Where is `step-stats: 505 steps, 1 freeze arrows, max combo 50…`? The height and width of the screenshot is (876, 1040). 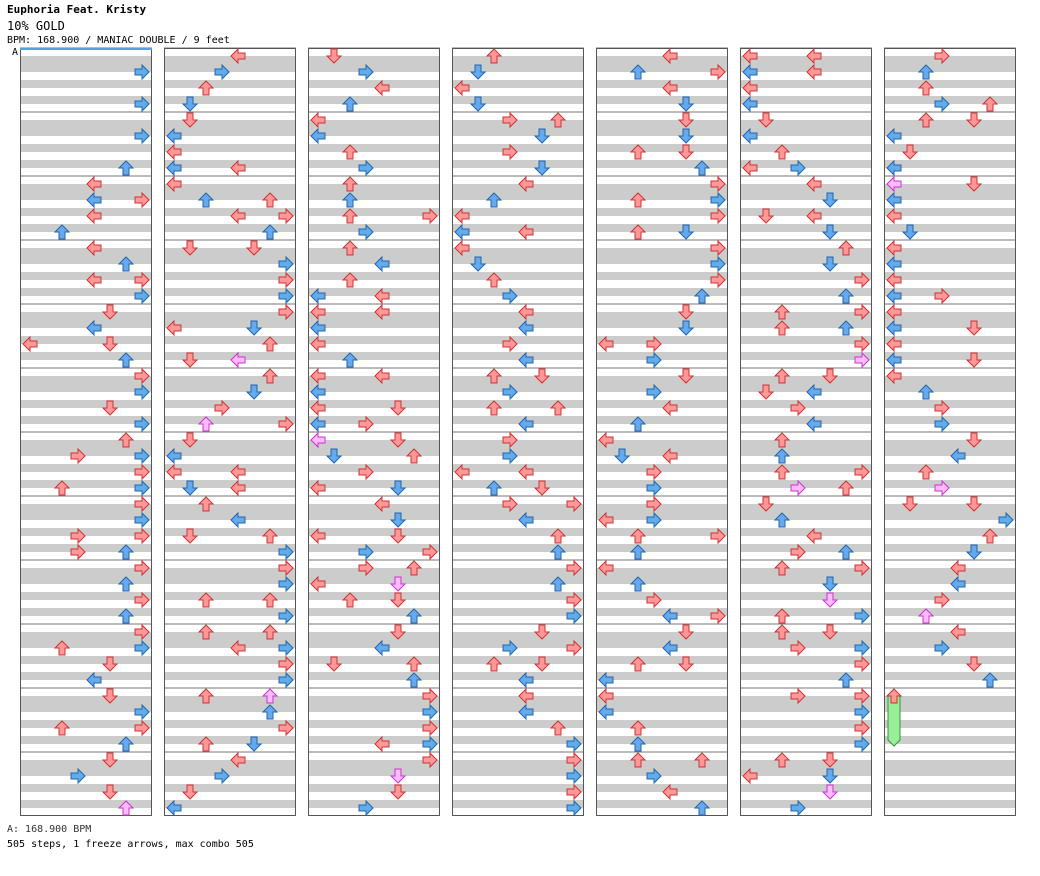 step-stats: 505 steps, 1 freeze arrows, max combo 50… is located at coordinates (130, 844).